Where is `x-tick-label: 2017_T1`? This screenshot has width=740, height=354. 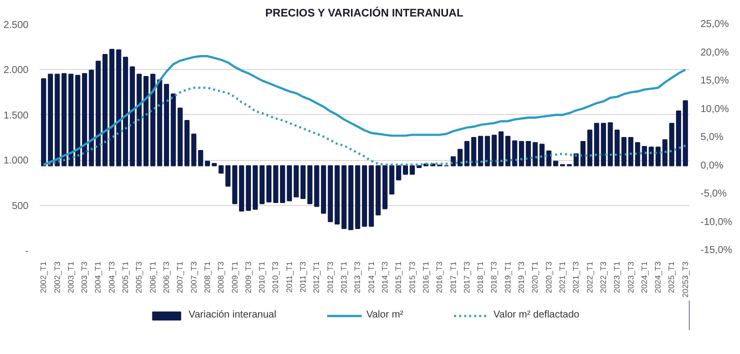 x-tick-label: 2017_T1 is located at coordinates (453, 277).